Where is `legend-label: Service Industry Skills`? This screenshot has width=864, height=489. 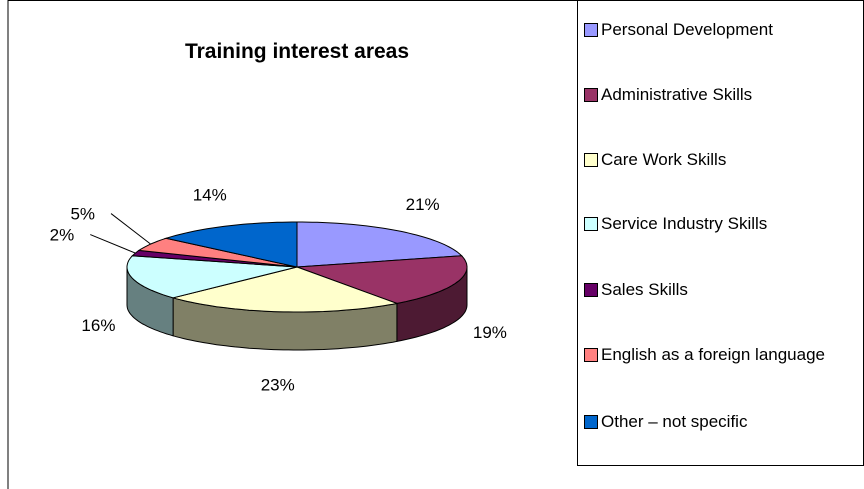 legend-label: Service Industry Skills is located at coordinates (684, 223).